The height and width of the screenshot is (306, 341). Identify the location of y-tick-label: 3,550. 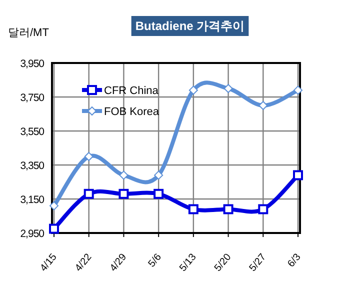
(32, 132).